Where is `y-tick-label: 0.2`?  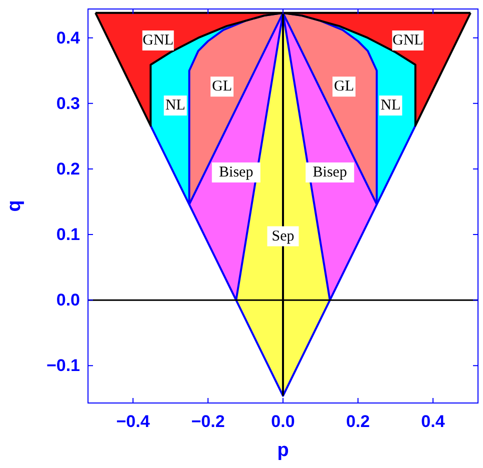
y-tick-label: 0.2 is located at coordinates (68, 168).